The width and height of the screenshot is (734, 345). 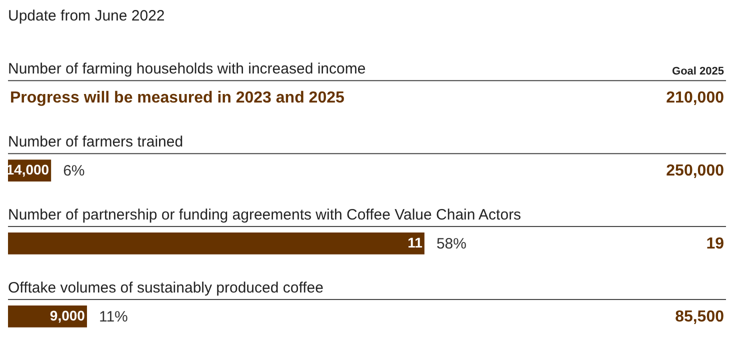 I want to click on annotation: 11, so click(x=415, y=242).